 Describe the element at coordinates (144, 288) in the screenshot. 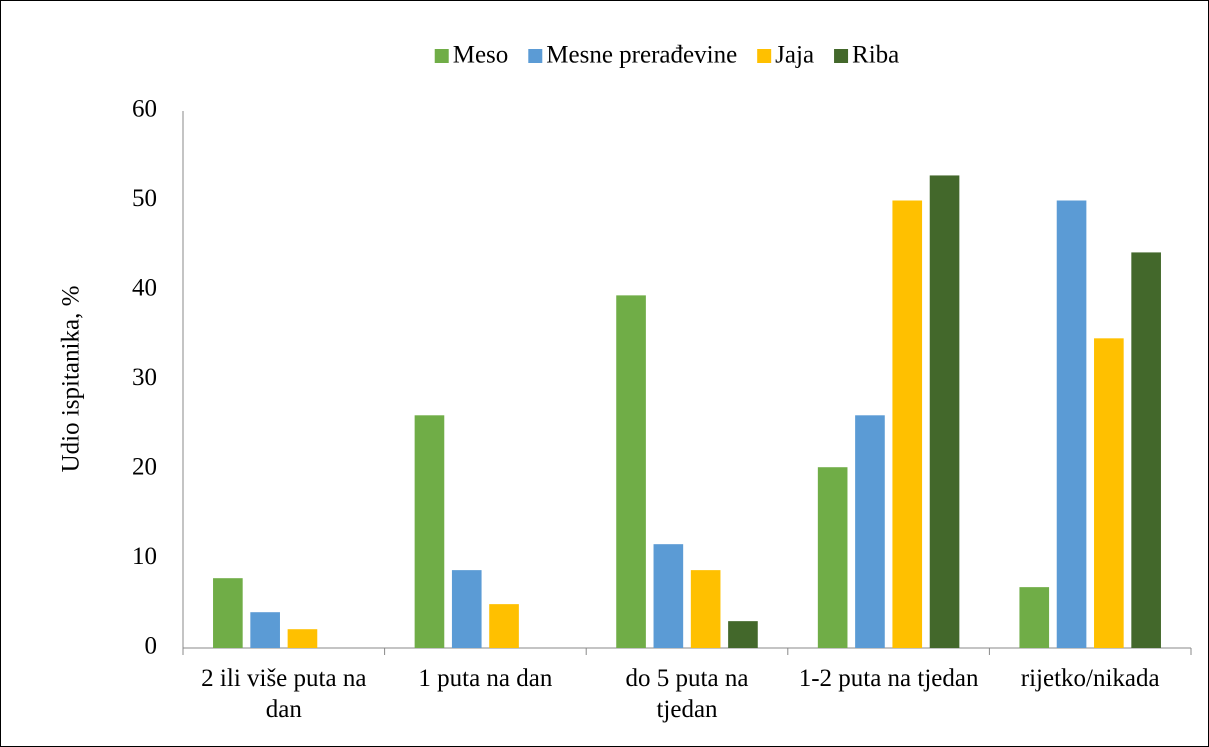

I see `y-tick-label: 40` at that location.